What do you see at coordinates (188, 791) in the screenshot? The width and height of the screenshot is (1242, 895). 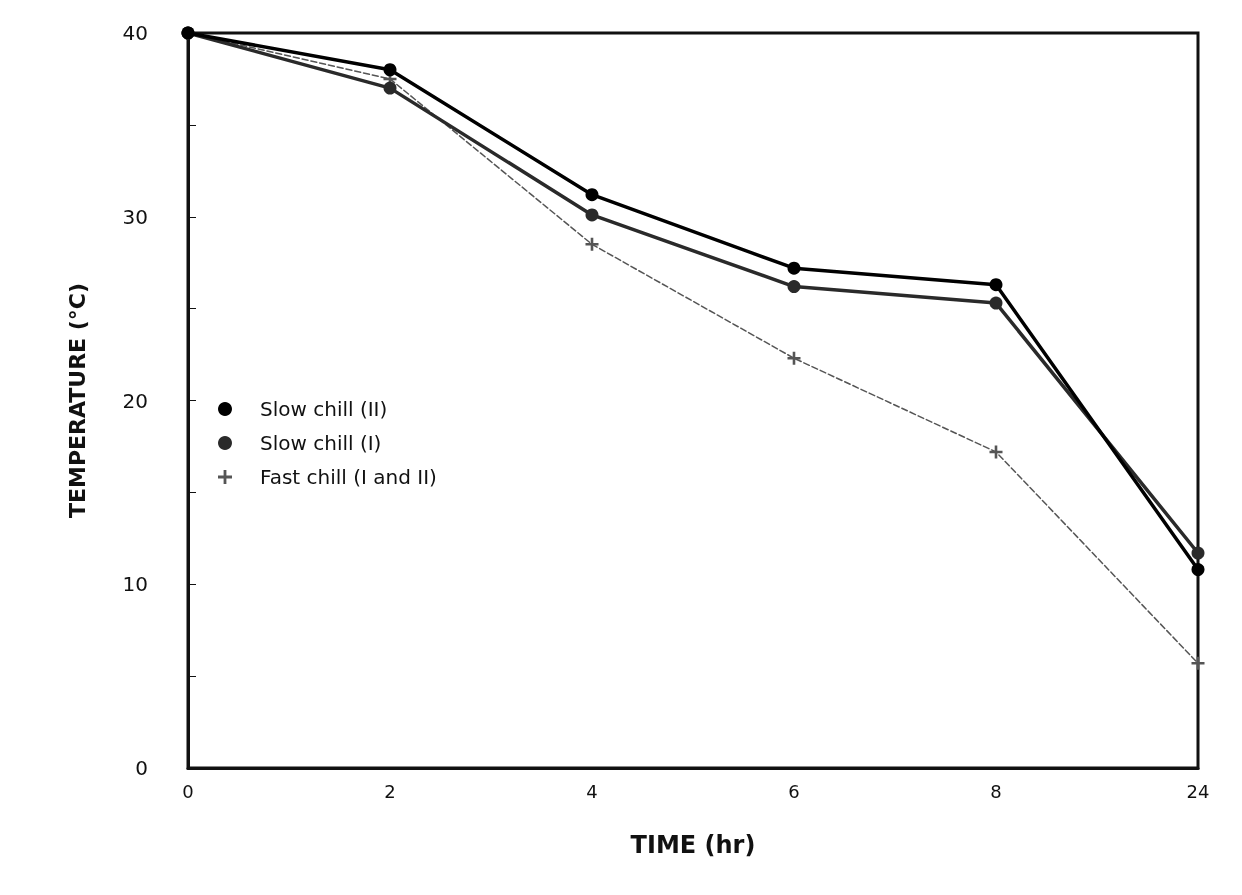 I see `x-tick-label: 0` at bounding box center [188, 791].